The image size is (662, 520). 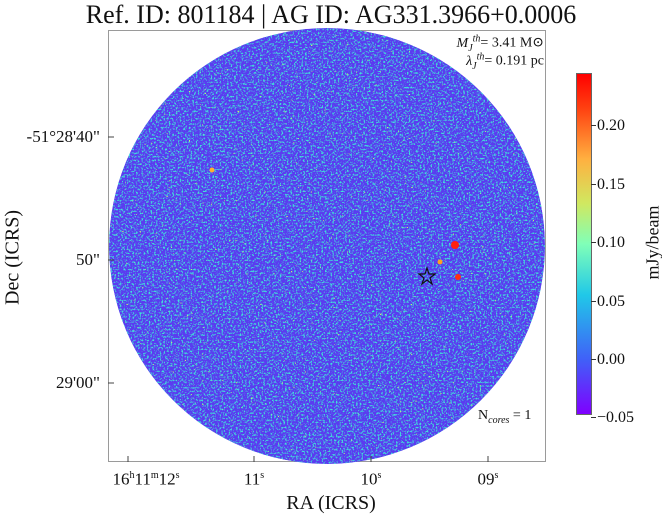 What do you see at coordinates (427, 276) in the screenshot?
I see `star-icon` at bounding box center [427, 276].